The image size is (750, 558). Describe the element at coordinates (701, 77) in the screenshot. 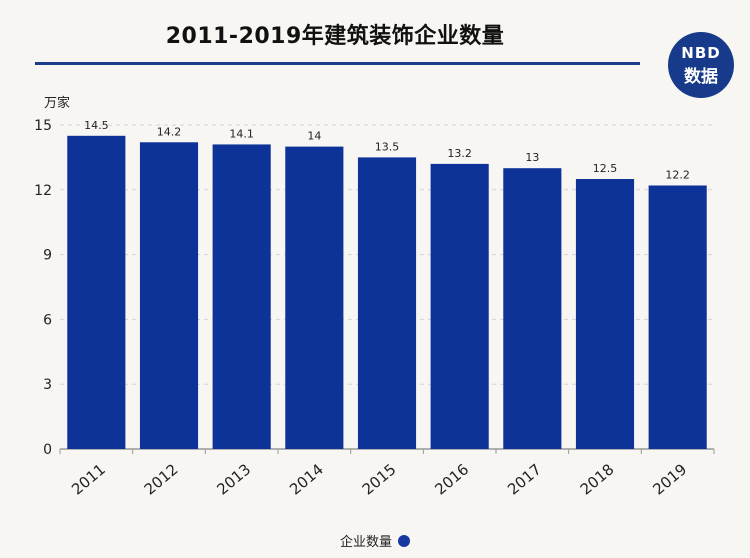

I see `logo-text-data: 数据` at that location.